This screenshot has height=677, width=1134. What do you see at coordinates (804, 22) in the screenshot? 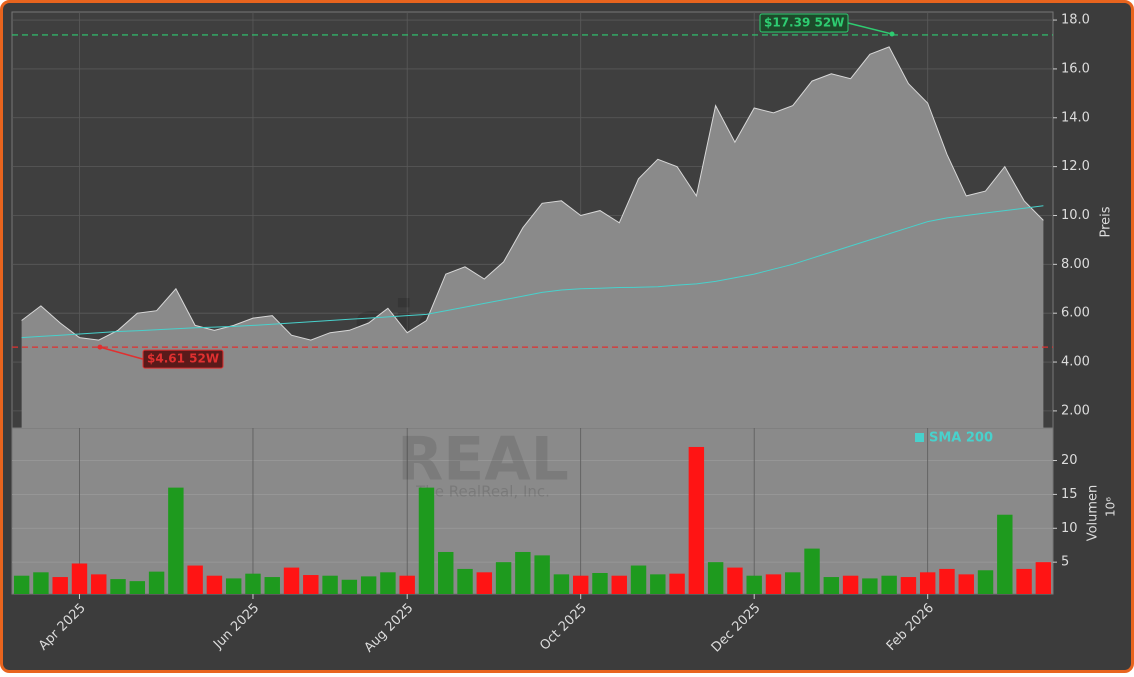
I see `annotation-label: $17.39 52W` at bounding box center [804, 22].